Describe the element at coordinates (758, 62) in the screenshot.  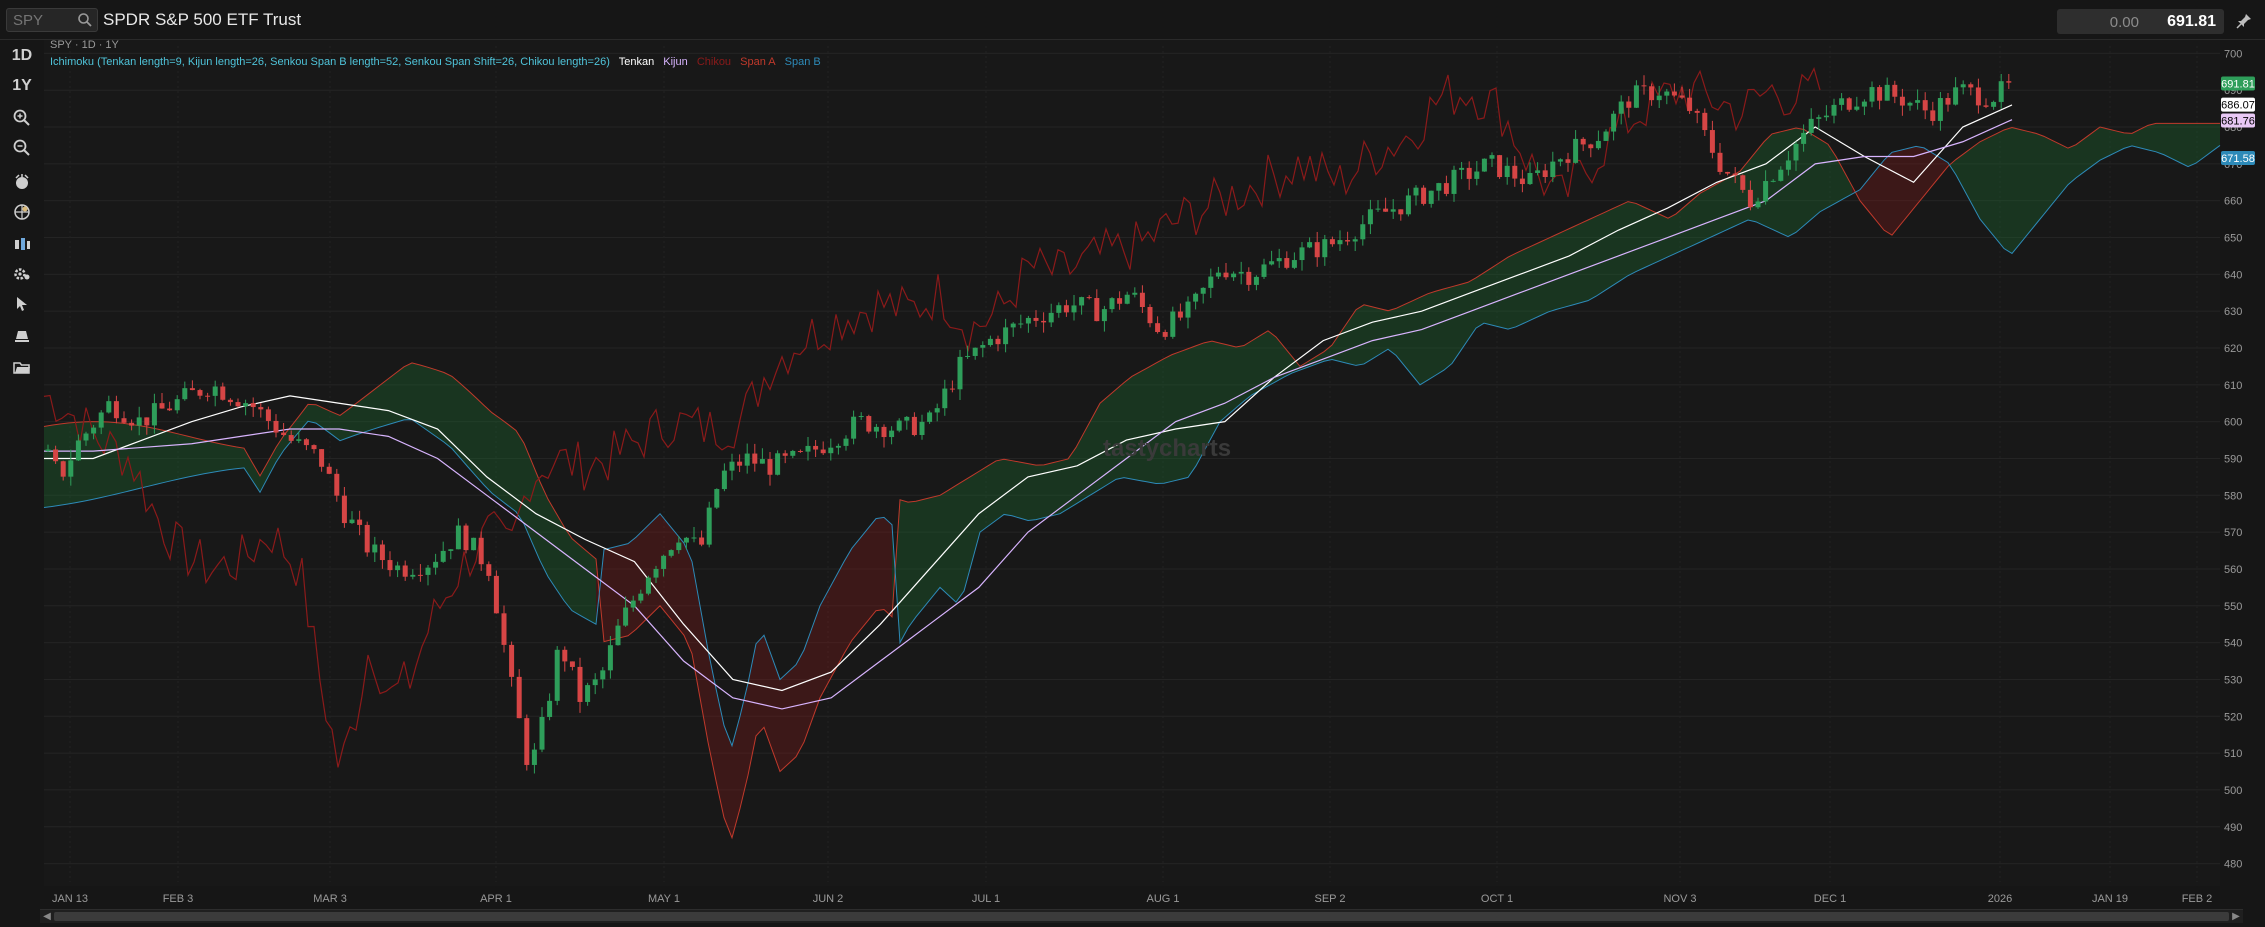
I see `legend-span-a: Span A` at that location.